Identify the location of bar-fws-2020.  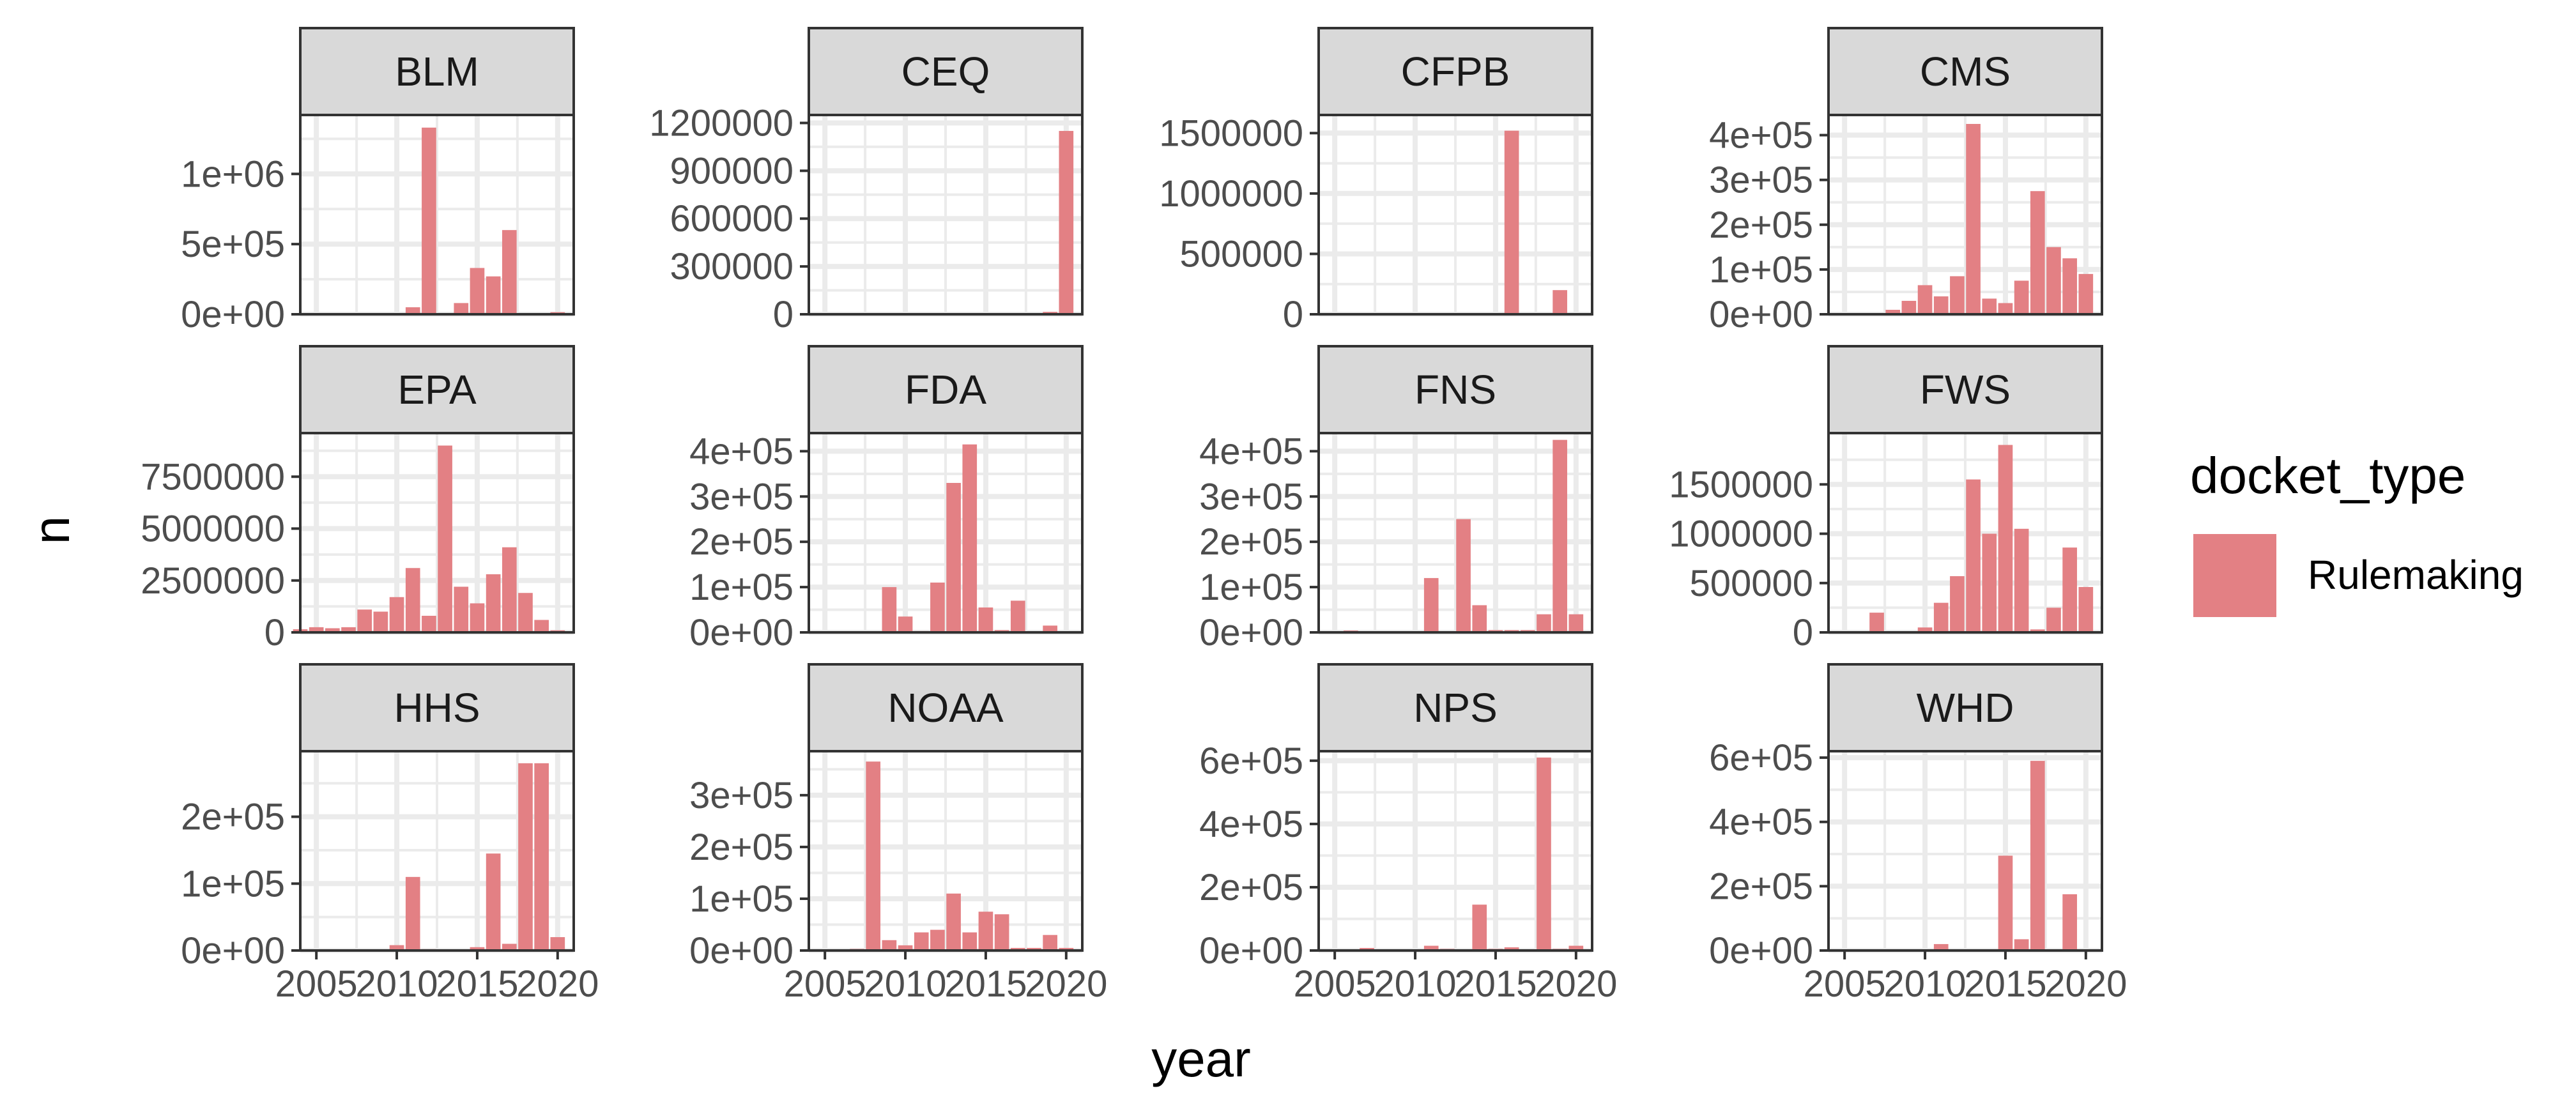
(2086, 609).